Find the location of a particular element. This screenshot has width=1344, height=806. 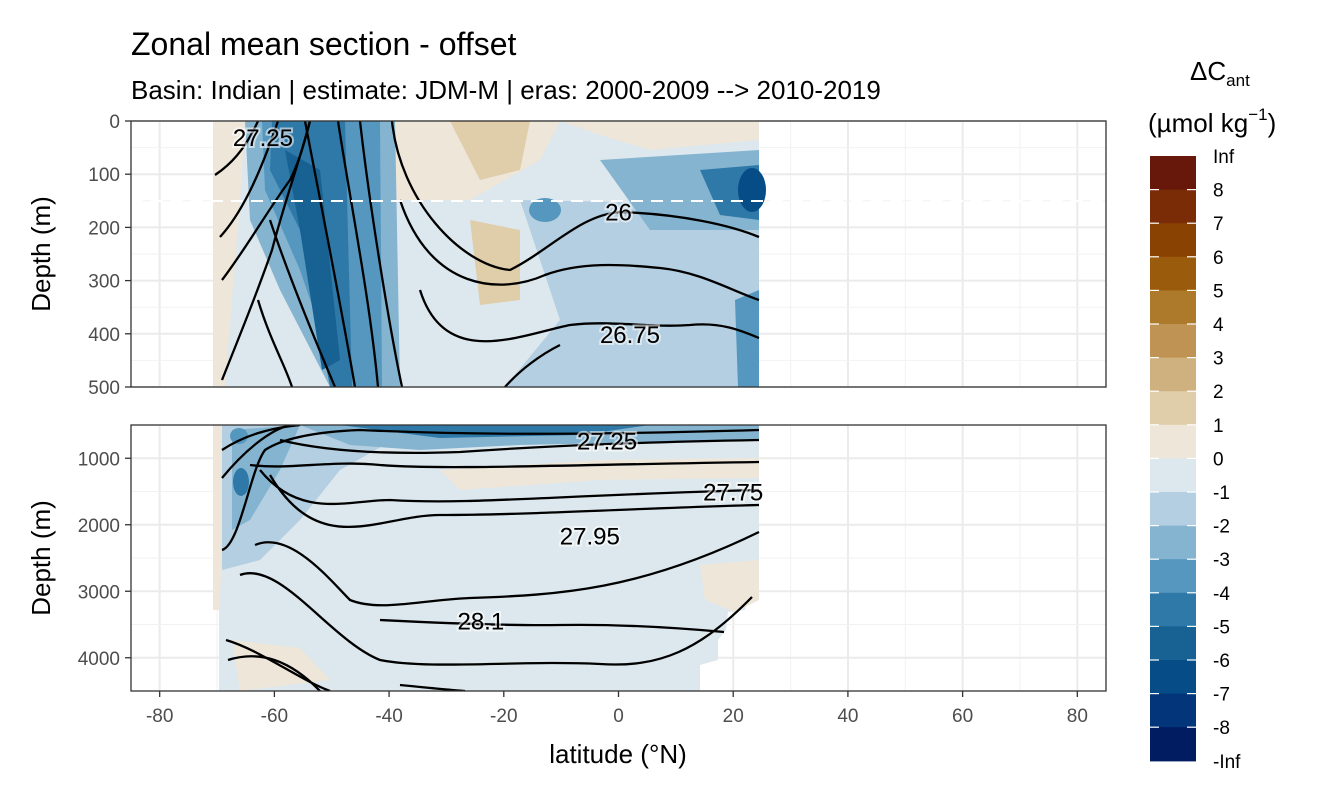

isopycnal-l1 is located at coordinates (261, 438).